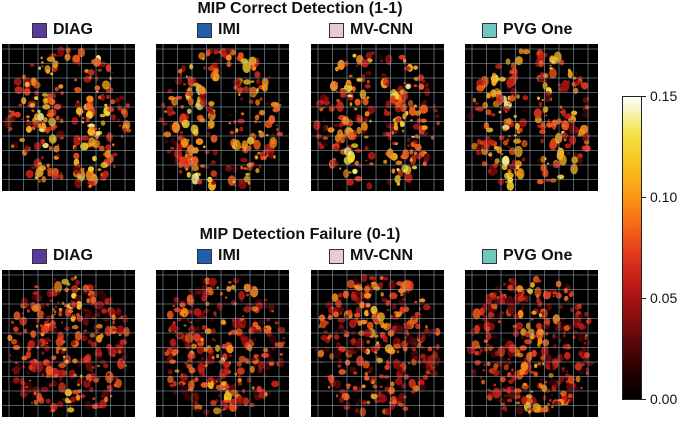 This screenshot has height=432, width=685. I want to click on panel-label-diag: DIAG, so click(62, 30).